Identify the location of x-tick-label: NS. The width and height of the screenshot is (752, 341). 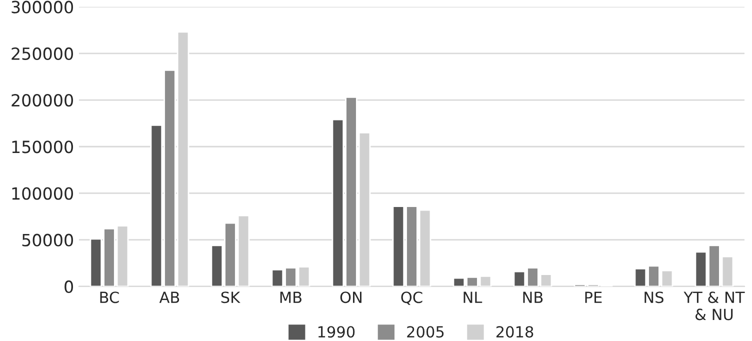
(654, 298).